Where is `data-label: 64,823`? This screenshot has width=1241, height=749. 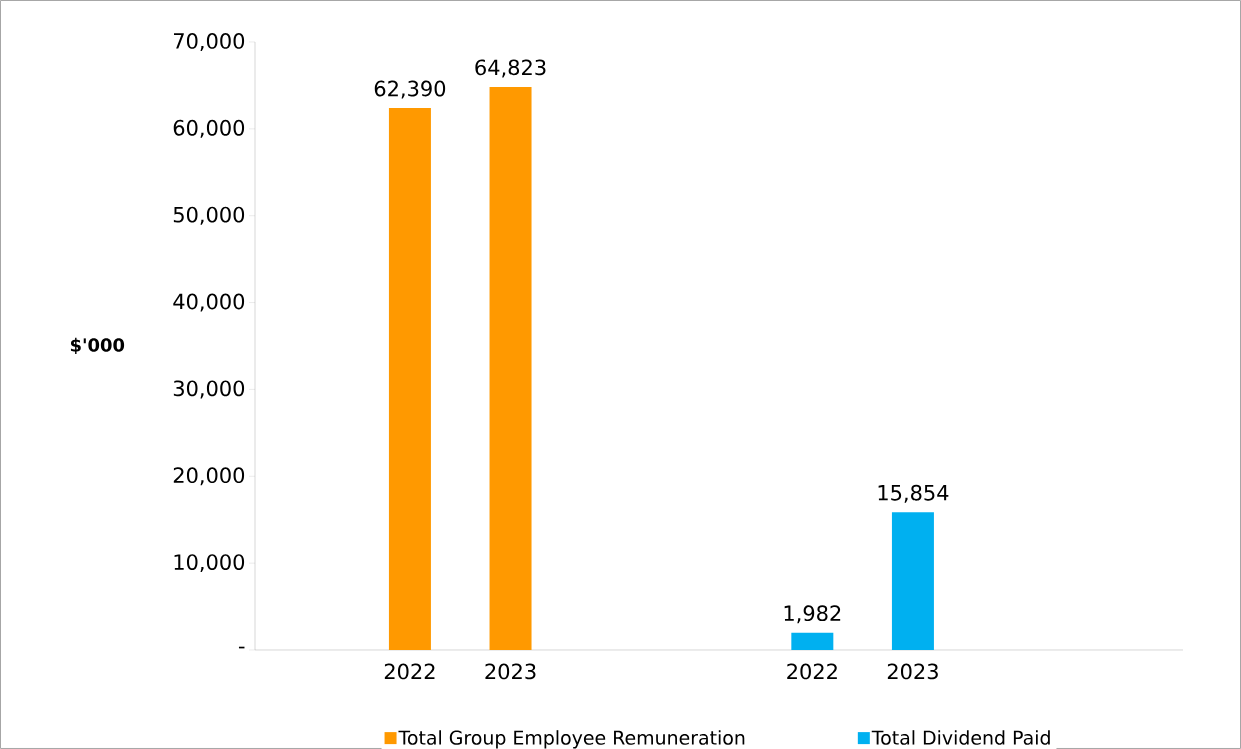
data-label: 64,823 is located at coordinates (510, 68).